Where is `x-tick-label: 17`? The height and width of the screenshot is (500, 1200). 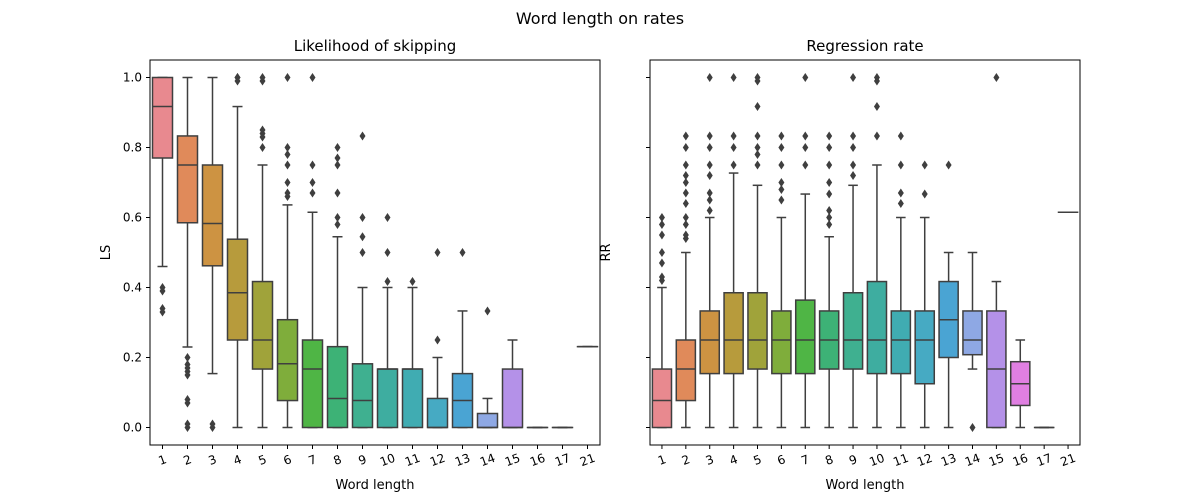
x-tick-label: 17 is located at coordinates (562, 460).